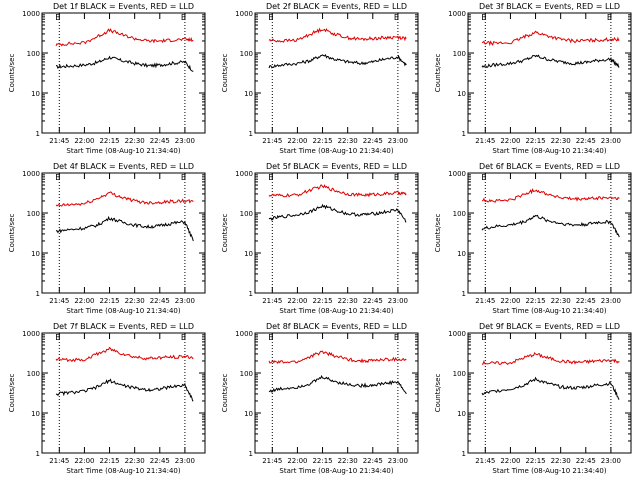 Image resolution: width=640 pixels, height=480 pixels. What do you see at coordinates (336, 6) in the screenshot?
I see `chart-title: Det 2f BLACK = Events, RED = LLD` at bounding box center [336, 6].